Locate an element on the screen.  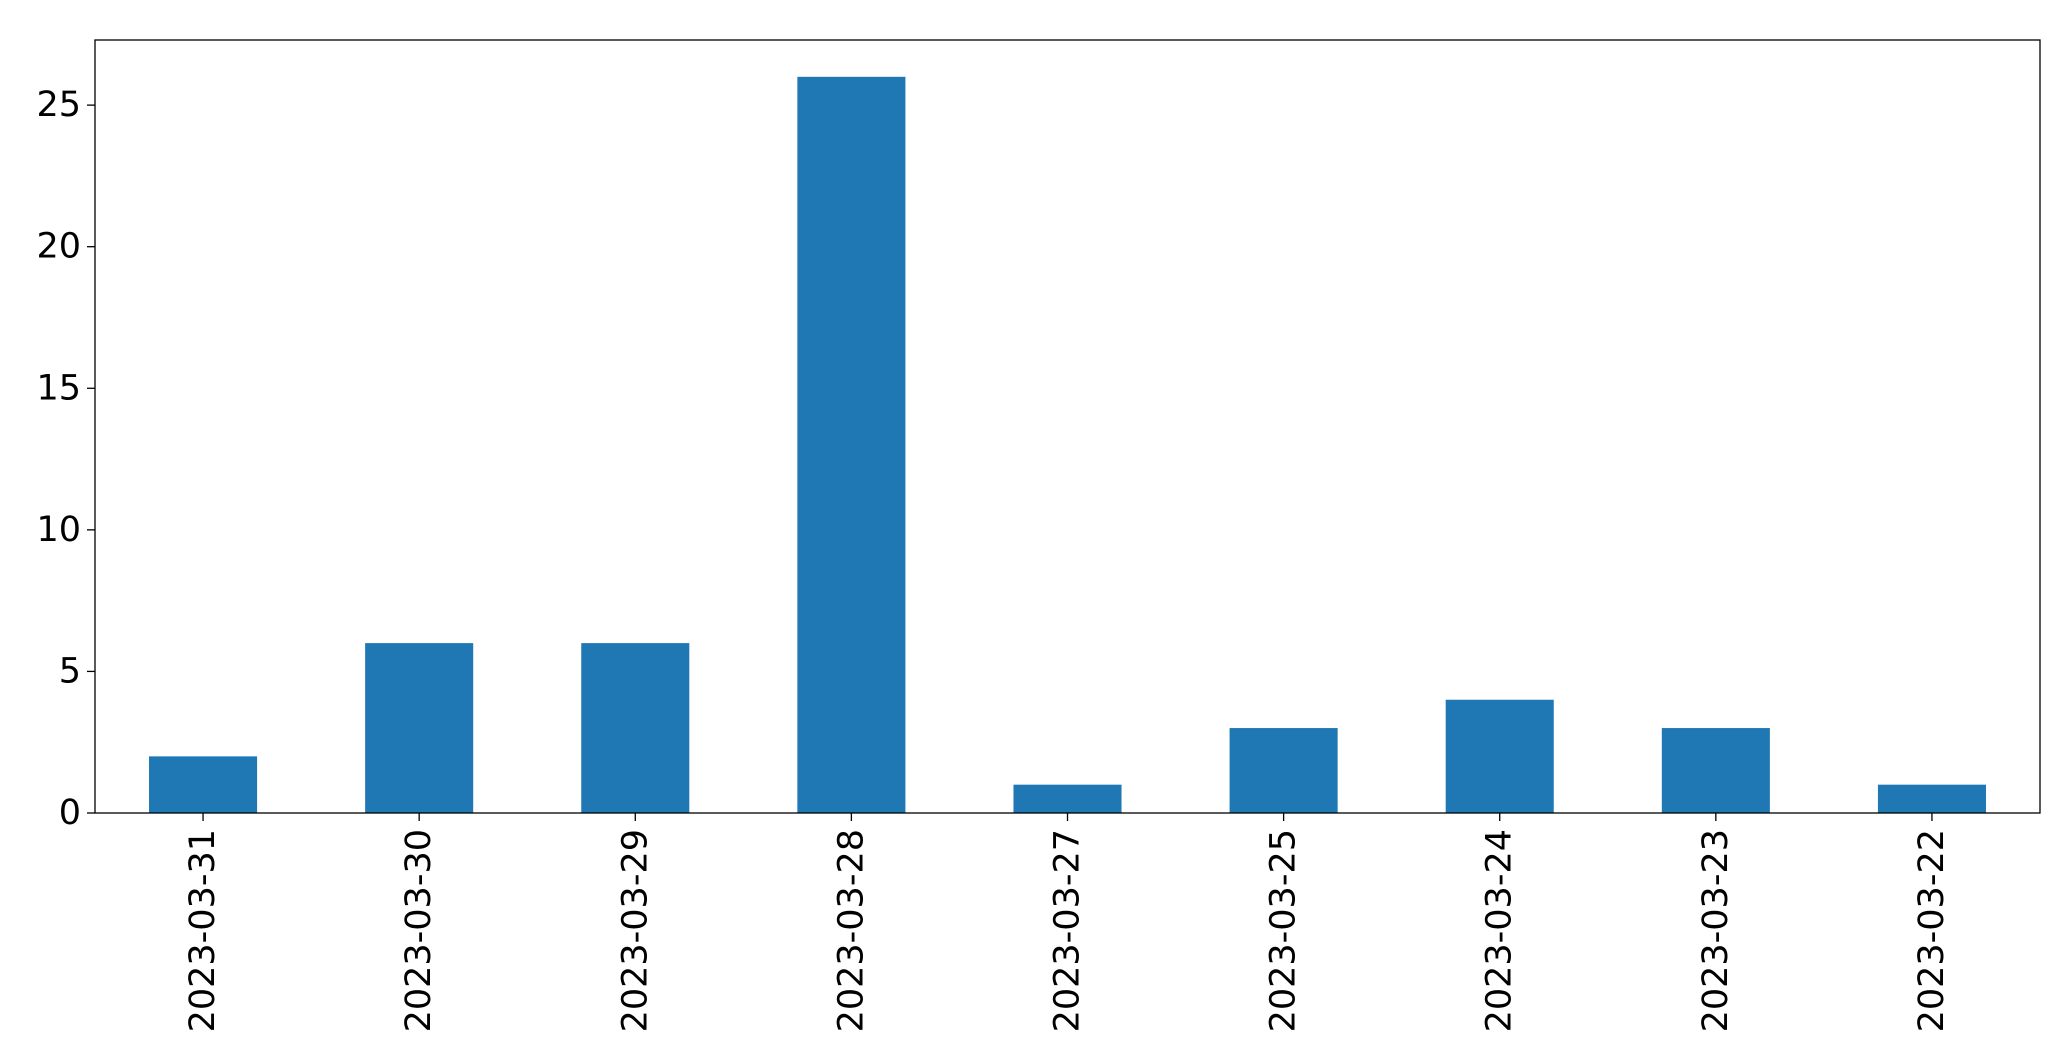
x-tick-label: 2023-03-28 is located at coordinates (851, 930).